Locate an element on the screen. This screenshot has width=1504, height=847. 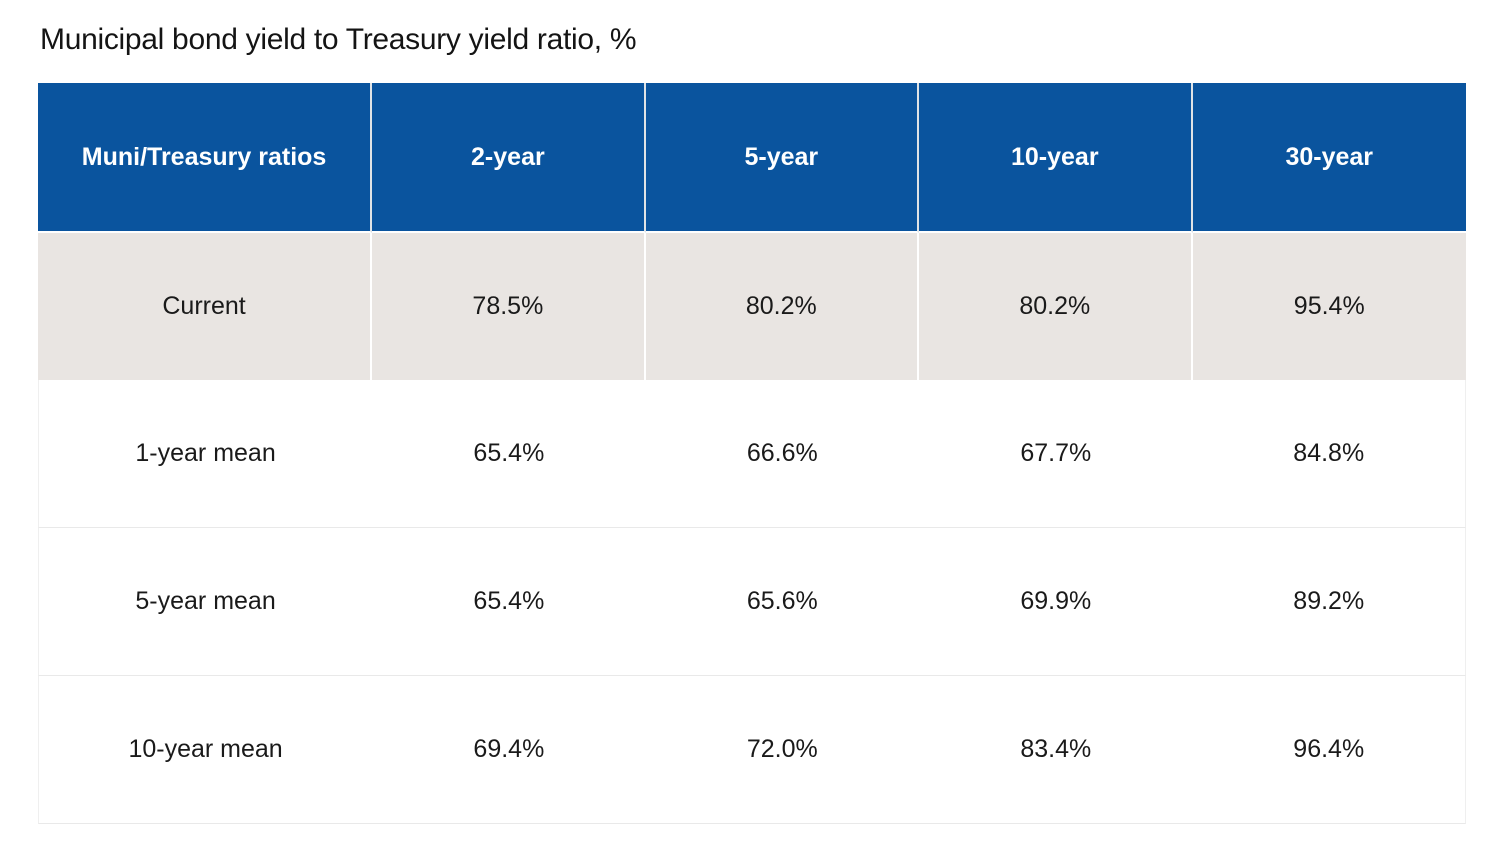
column-header-2-year: 2-year is located at coordinates (509, 158).